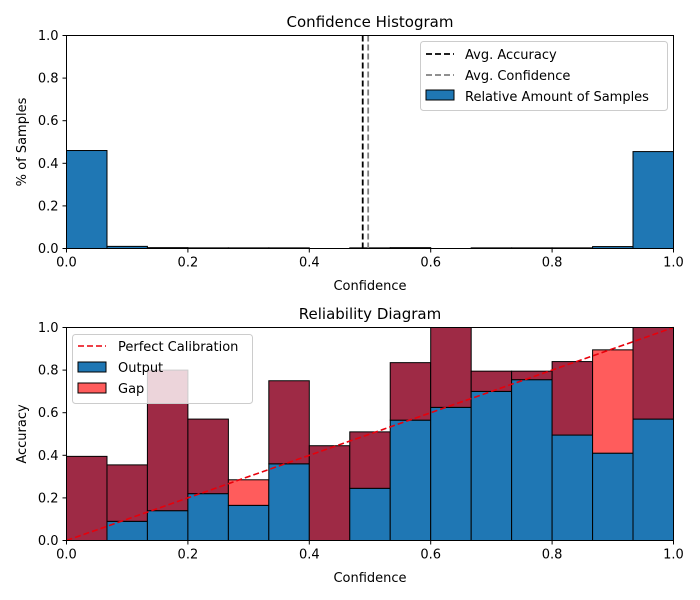  I want to click on histogram-y-tick-label: 0.6, so click(48, 121).